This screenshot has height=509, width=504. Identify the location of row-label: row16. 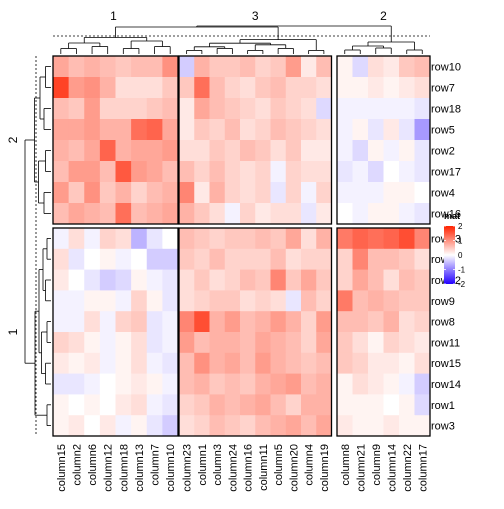
(446, 215).